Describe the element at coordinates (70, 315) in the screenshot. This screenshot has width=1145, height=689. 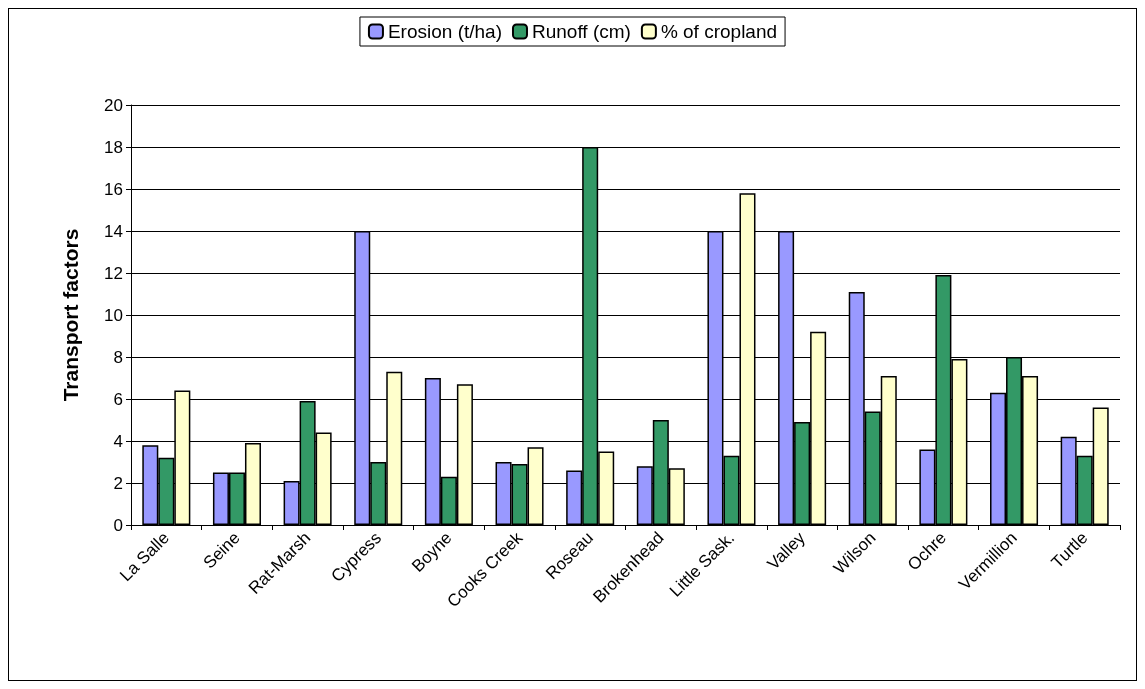
I see `y-axis-title: Transport factors` at that location.